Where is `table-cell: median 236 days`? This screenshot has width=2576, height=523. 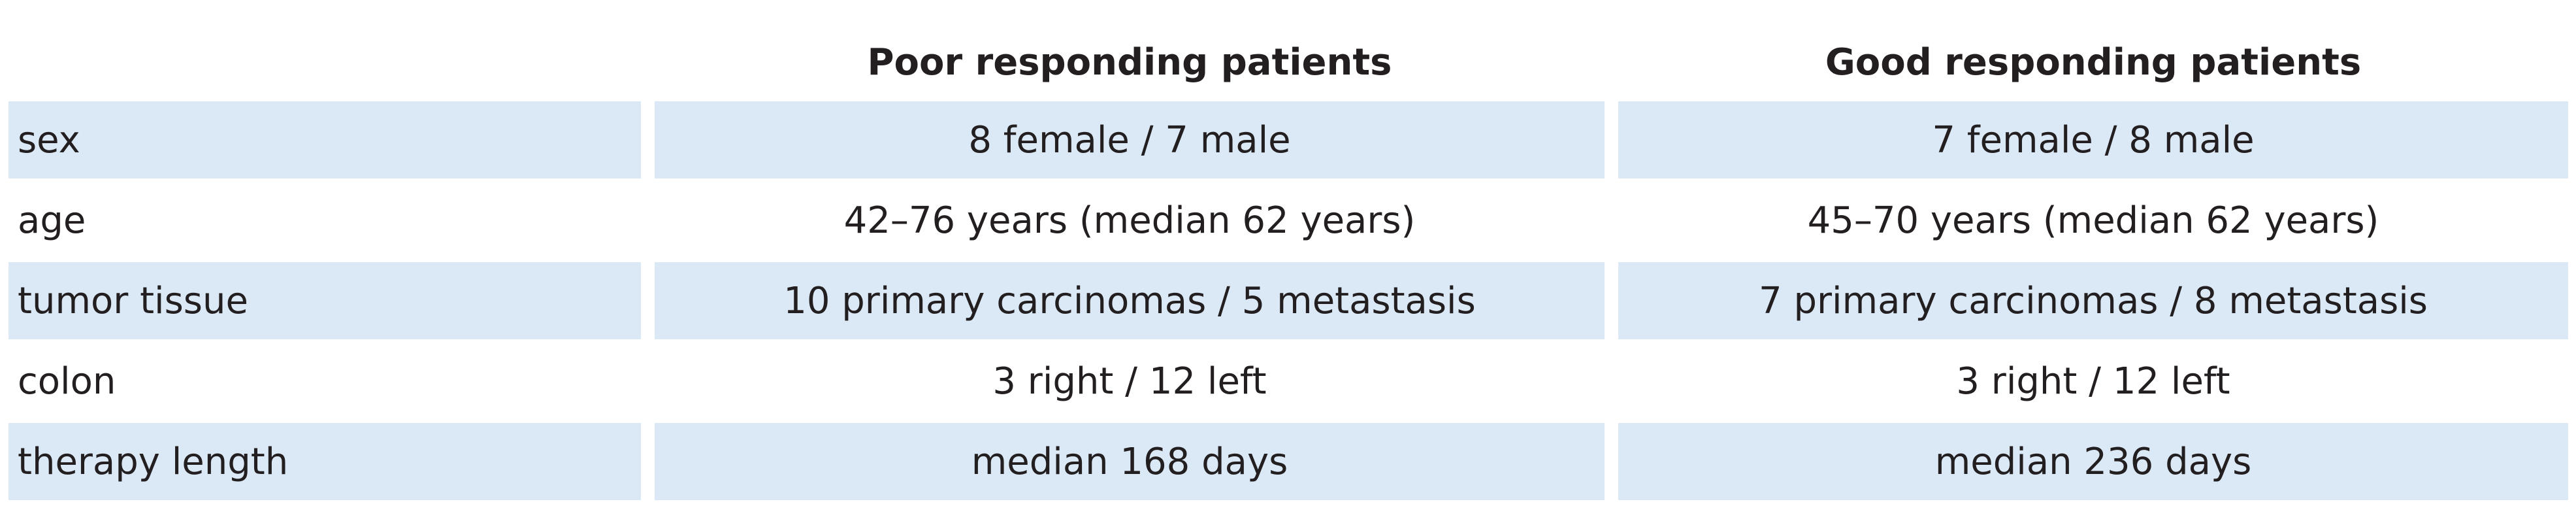 table-cell: median 236 days is located at coordinates (2093, 462).